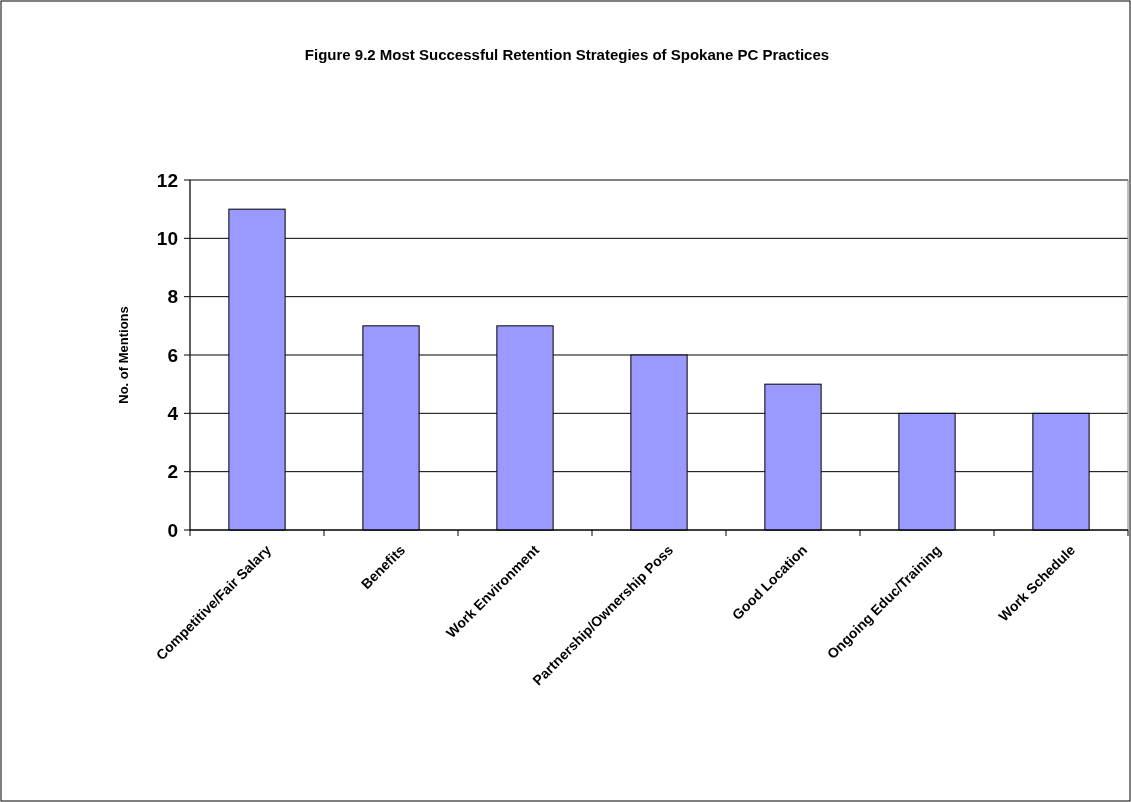  Describe the element at coordinates (172, 530) in the screenshot. I see `y-tick-label: 0` at that location.